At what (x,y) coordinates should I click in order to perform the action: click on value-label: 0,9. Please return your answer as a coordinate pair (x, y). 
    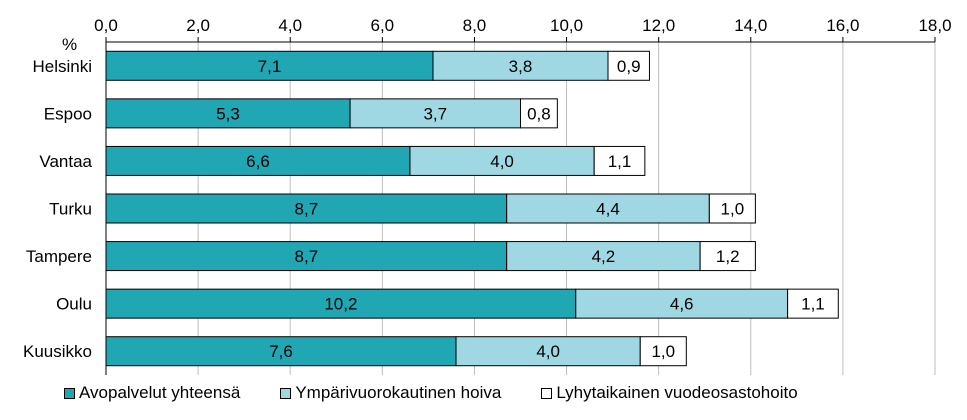
    Looking at the image, I should click on (629, 66).